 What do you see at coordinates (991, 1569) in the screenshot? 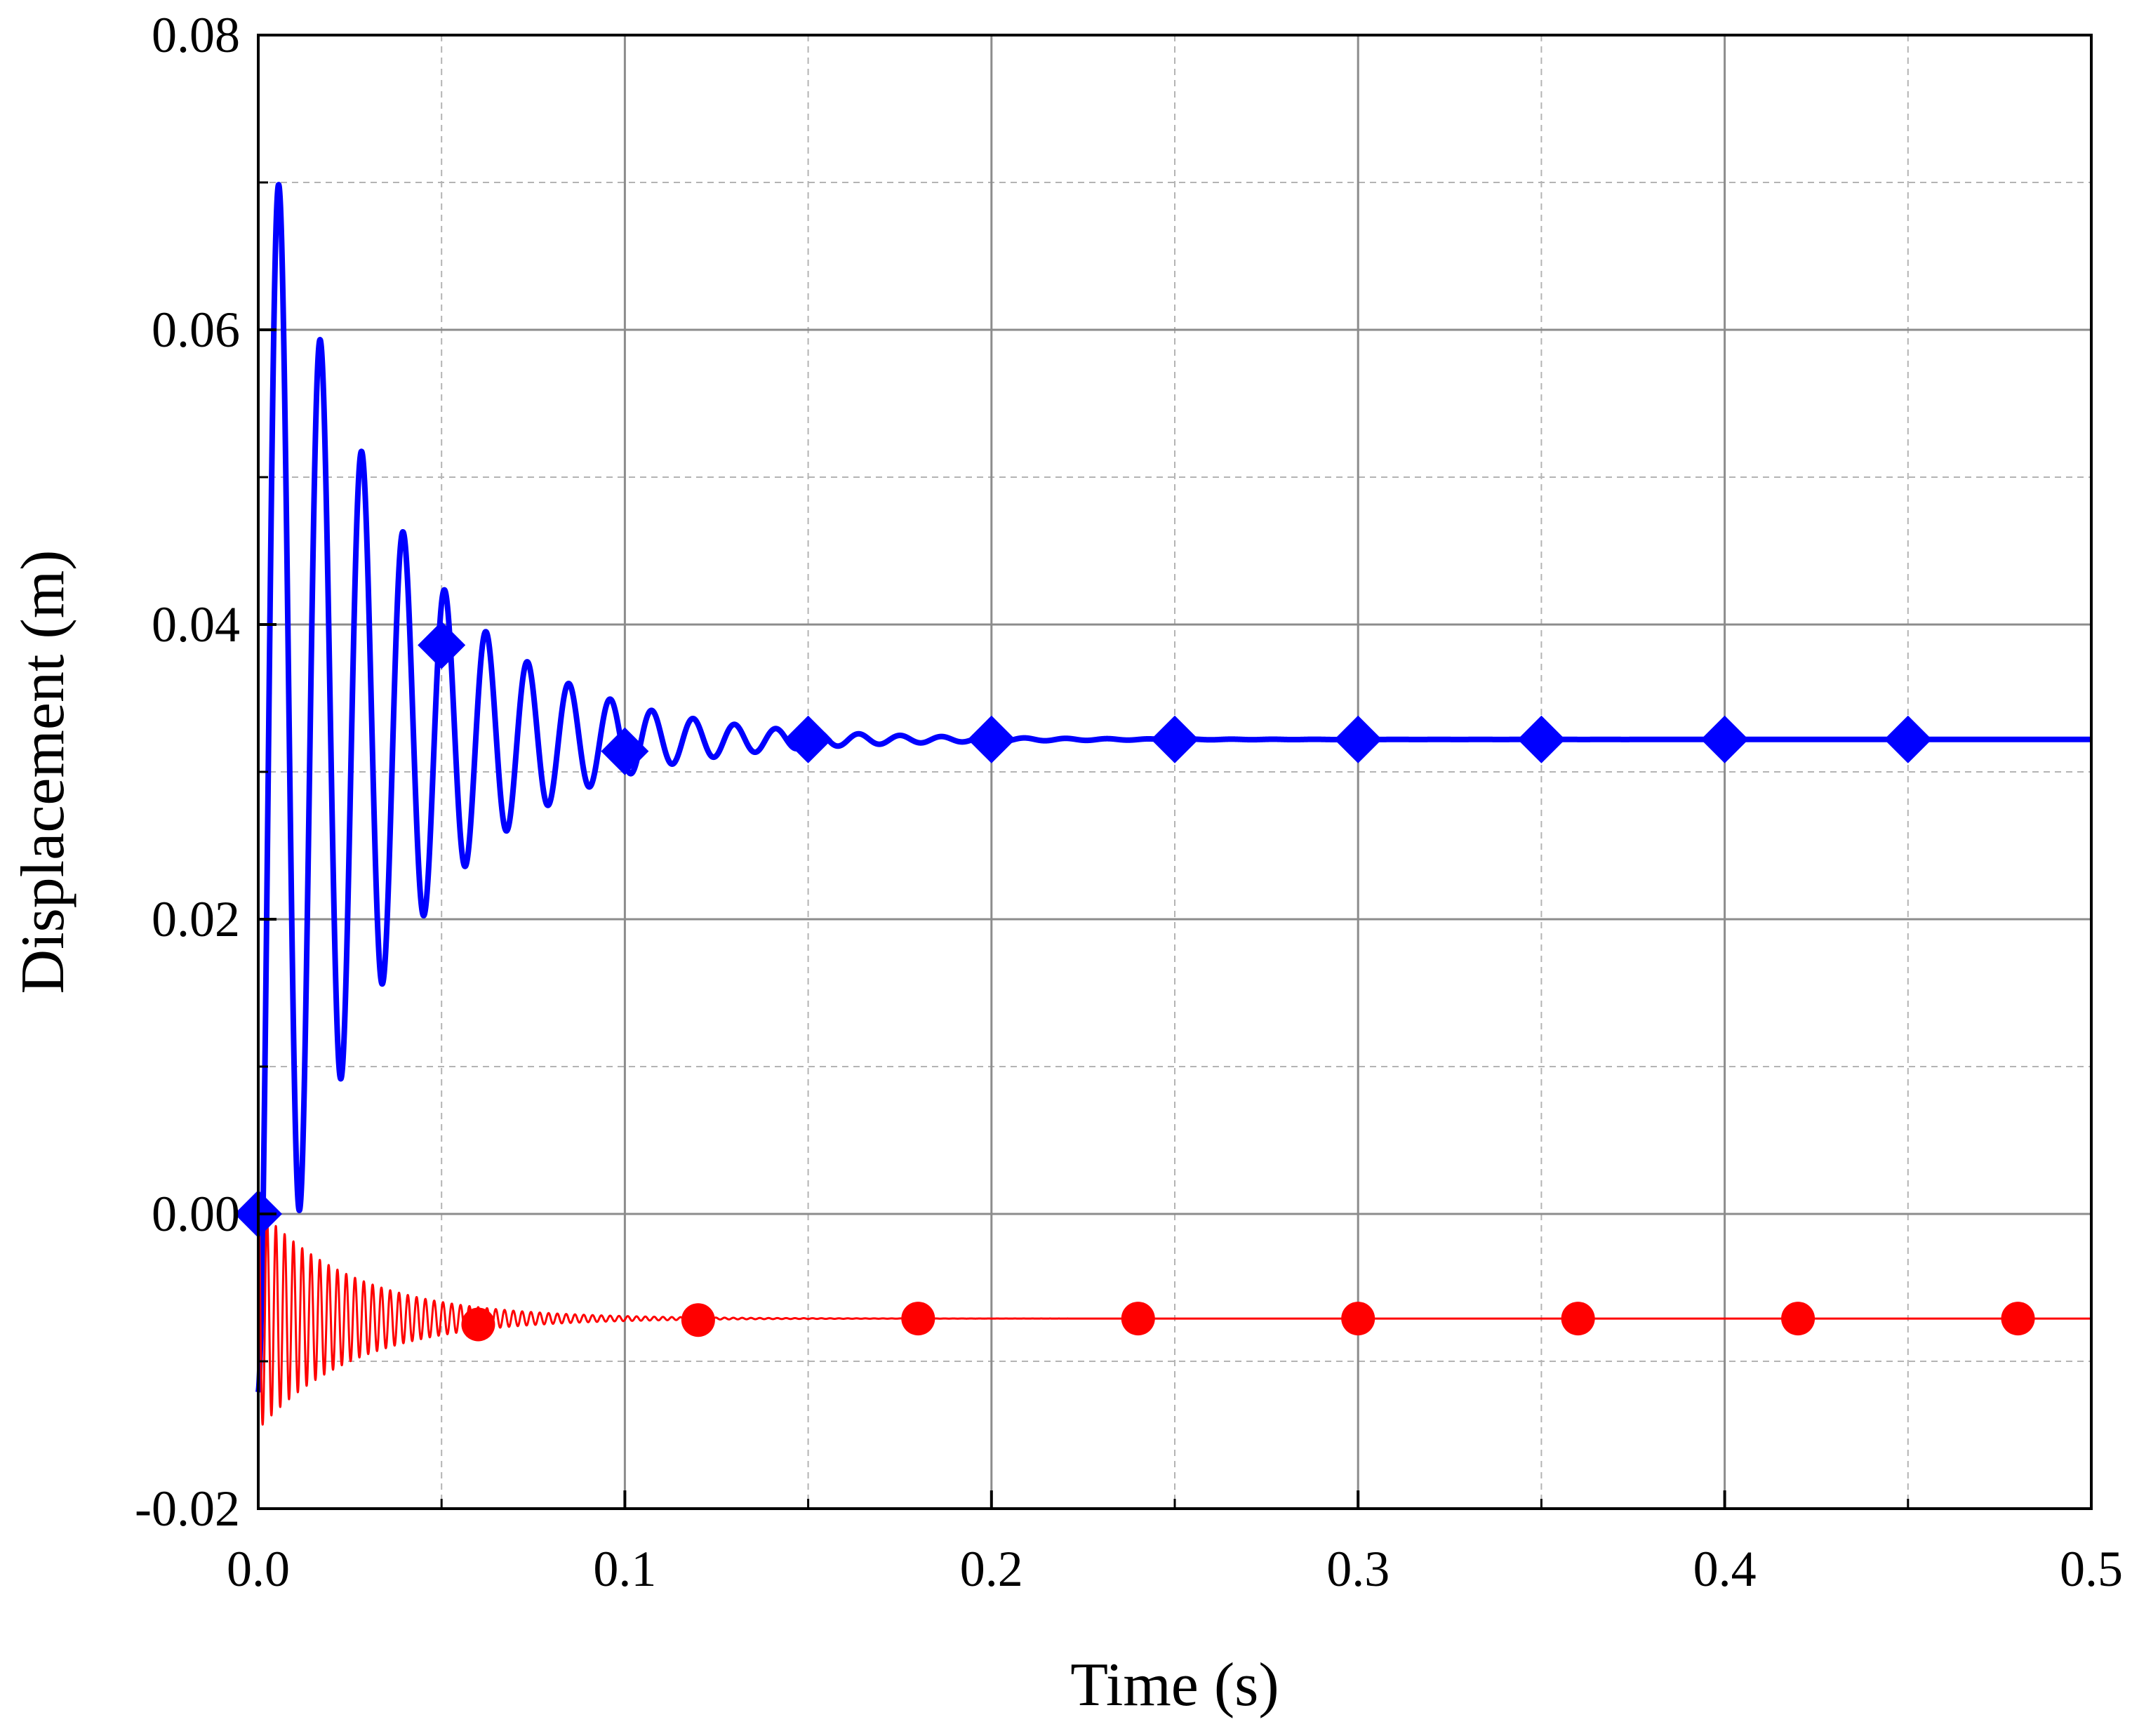
I see `x-tick-label: 0.2` at bounding box center [991, 1569].